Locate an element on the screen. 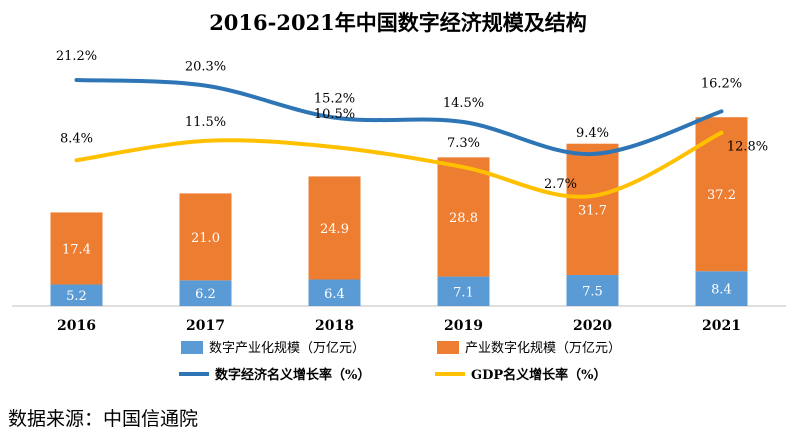 The image size is (796, 439). x-tick-label: 2017 is located at coordinates (205, 326).